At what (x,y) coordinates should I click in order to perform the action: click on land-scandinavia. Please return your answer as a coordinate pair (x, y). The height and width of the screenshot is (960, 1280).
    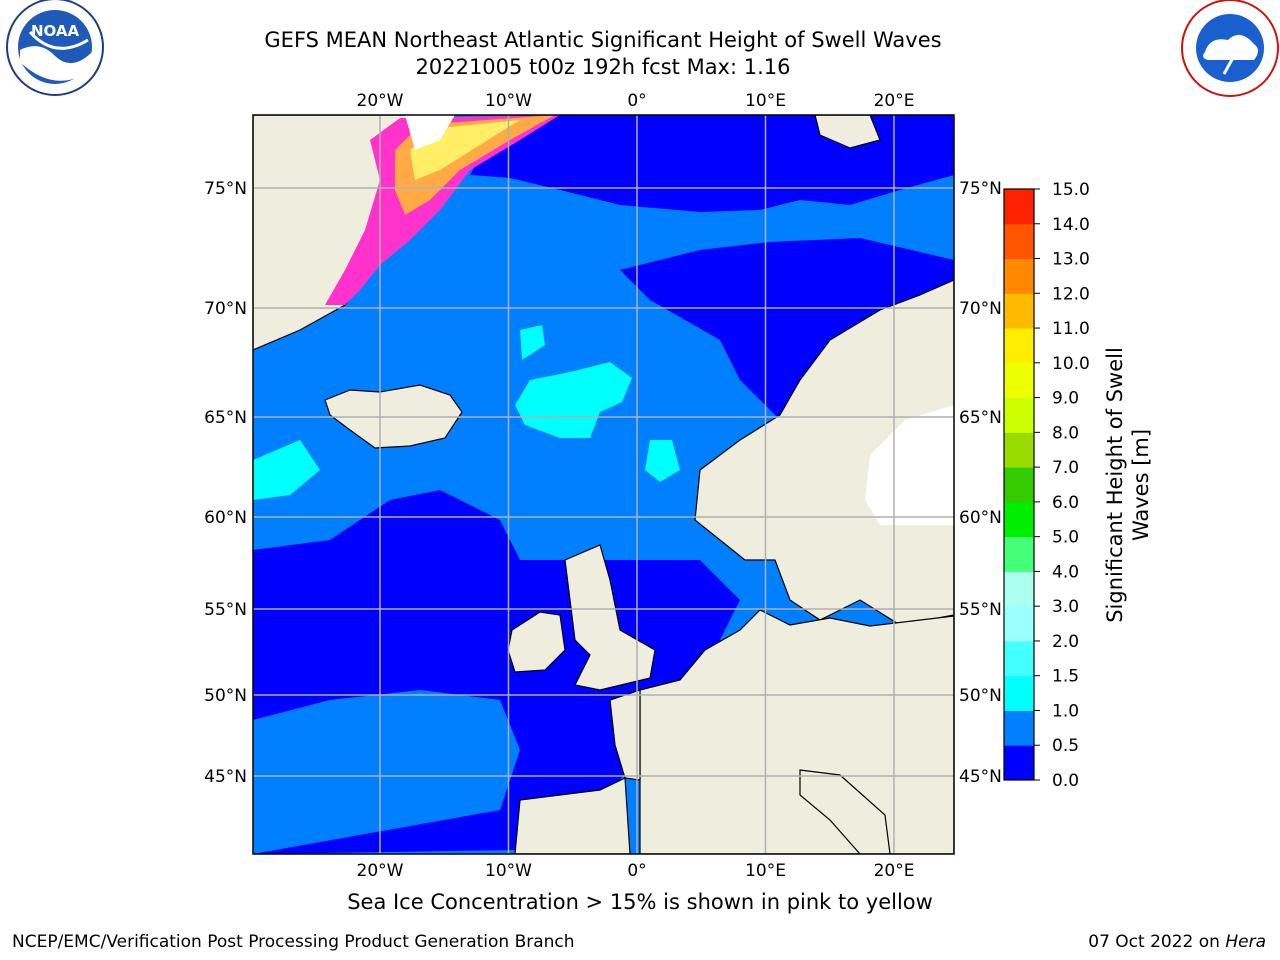
    Looking at the image, I should click on (824, 452).